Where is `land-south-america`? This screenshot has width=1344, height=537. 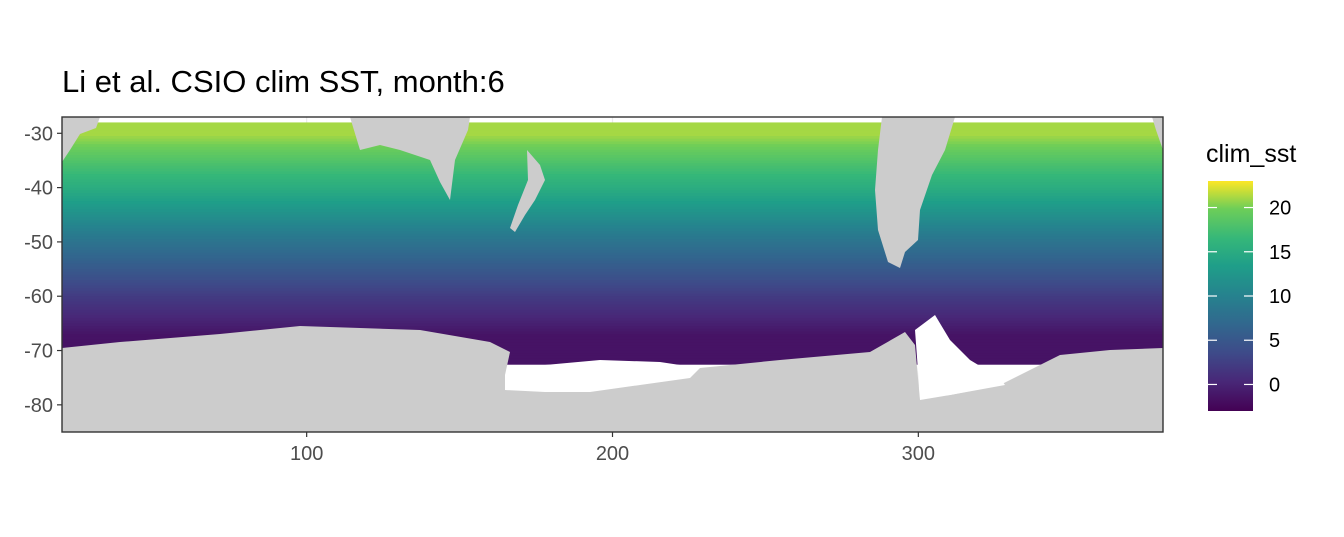
land-south-america is located at coordinates (915, 192).